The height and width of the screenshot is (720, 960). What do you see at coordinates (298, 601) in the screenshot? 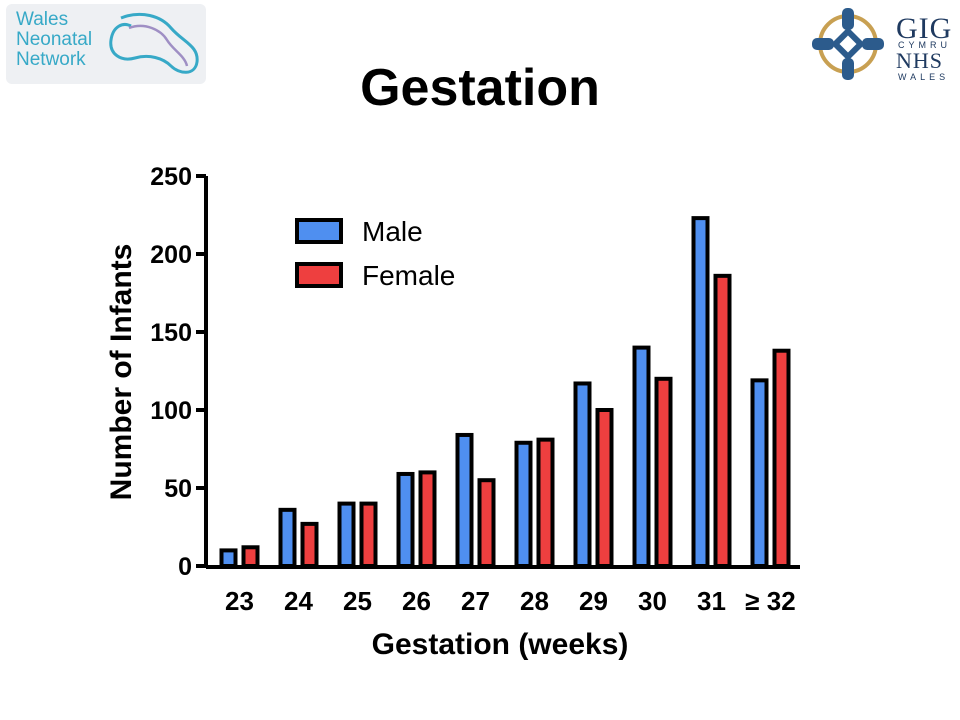
I see `x-tick-label: 24` at bounding box center [298, 601].